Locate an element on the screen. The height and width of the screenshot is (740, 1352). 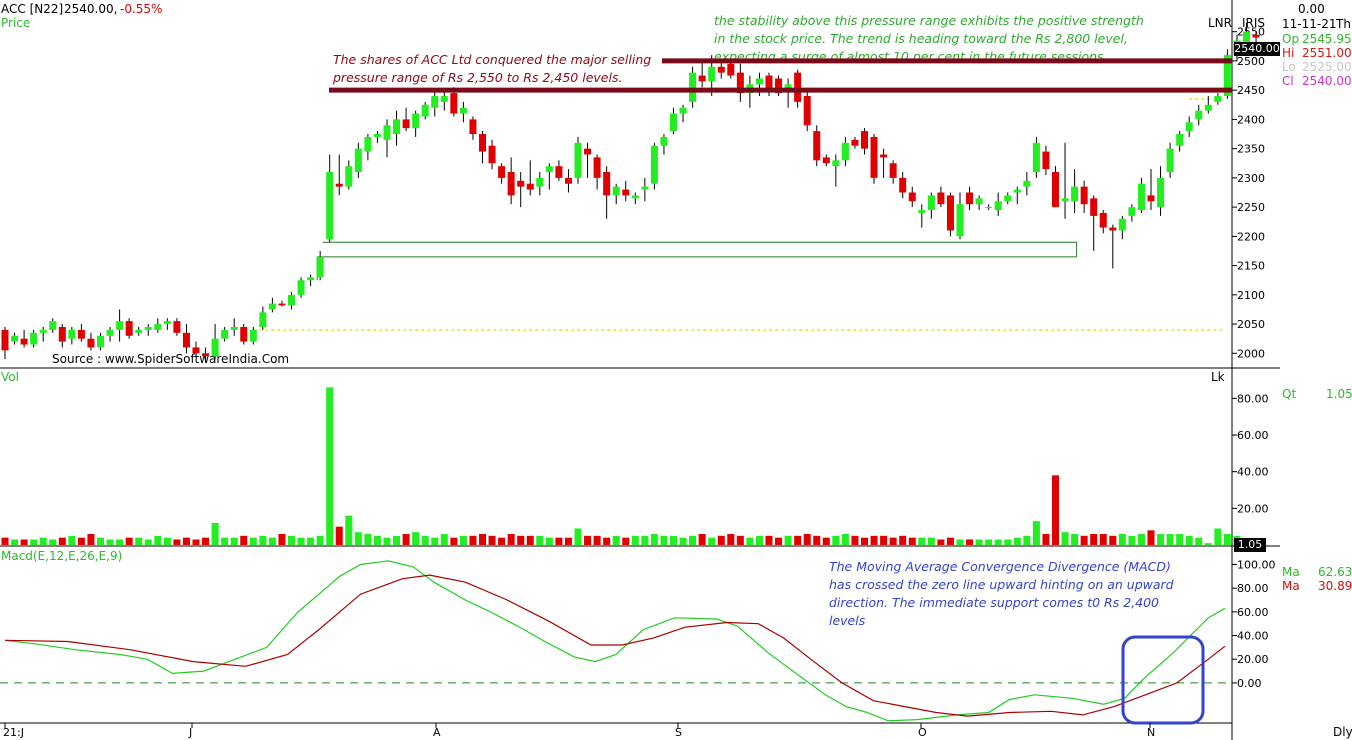
ohlc-value: 2540.00 is located at coordinates (1327, 81).